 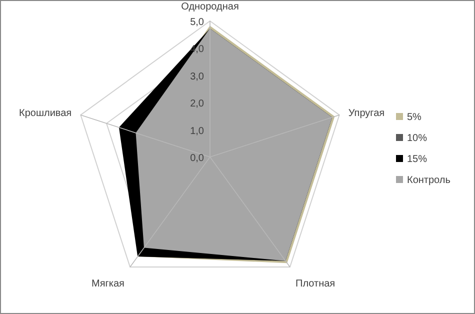 What do you see at coordinates (197, 158) in the screenshot?
I see `y-tick-label: 0,0` at bounding box center [197, 158].